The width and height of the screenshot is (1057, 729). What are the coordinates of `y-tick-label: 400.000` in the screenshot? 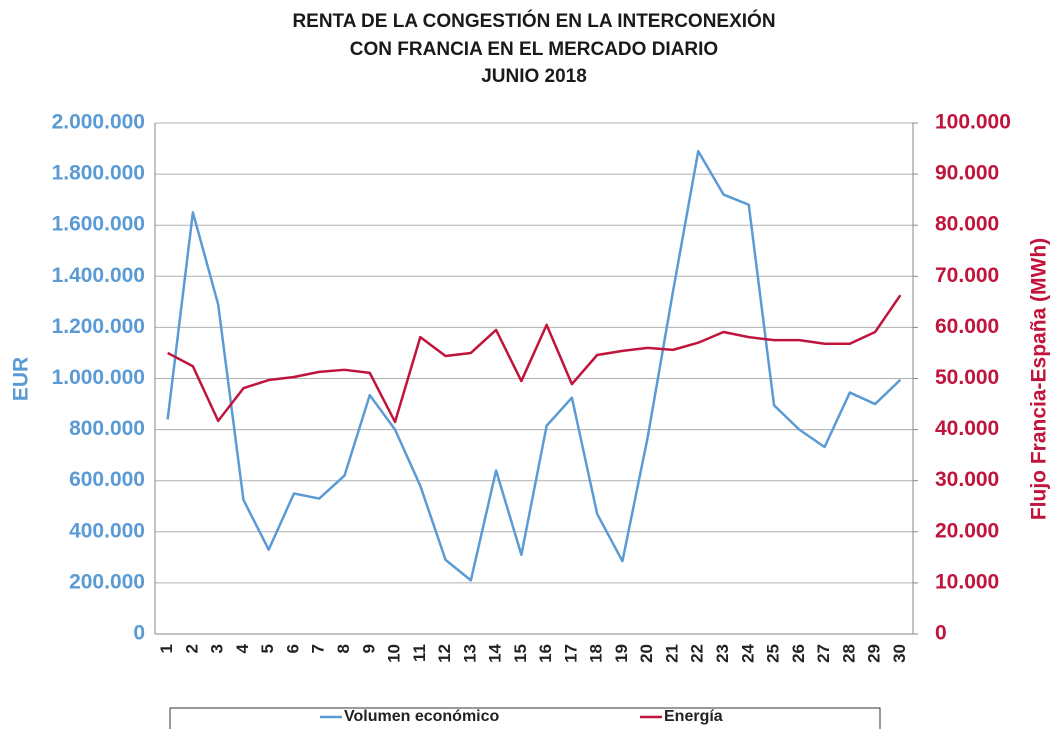 It's located at (107, 530).